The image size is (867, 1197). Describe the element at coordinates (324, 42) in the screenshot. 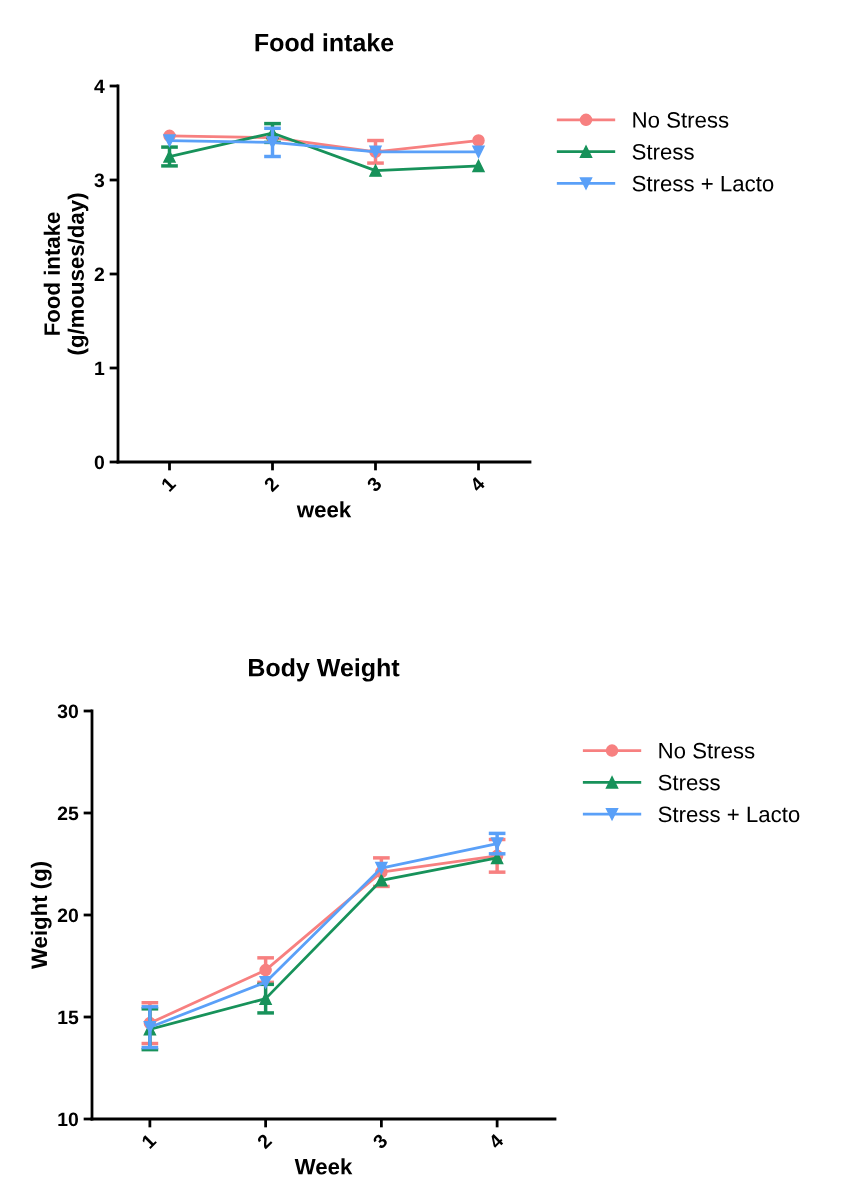

I see `chart-title: Food intake` at that location.